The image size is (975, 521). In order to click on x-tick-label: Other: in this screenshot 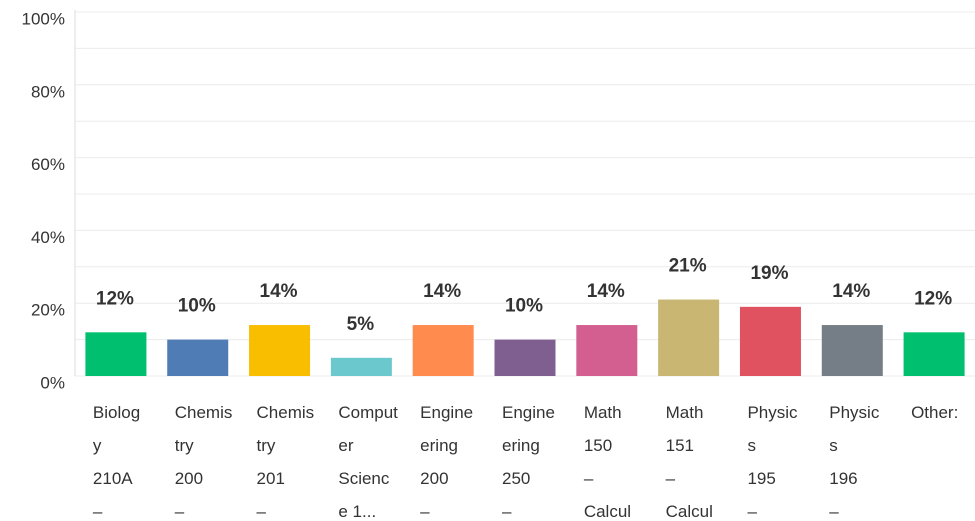, I will do `click(935, 412)`.